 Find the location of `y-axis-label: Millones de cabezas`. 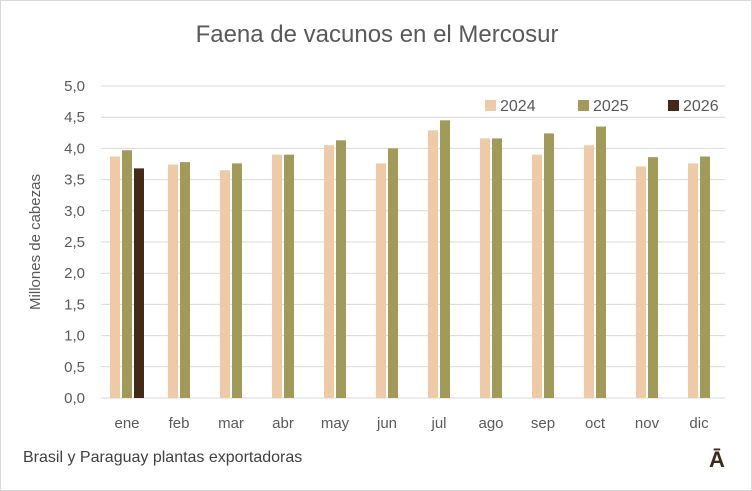

y-axis-label: Millones de cabezas is located at coordinates (35, 242).